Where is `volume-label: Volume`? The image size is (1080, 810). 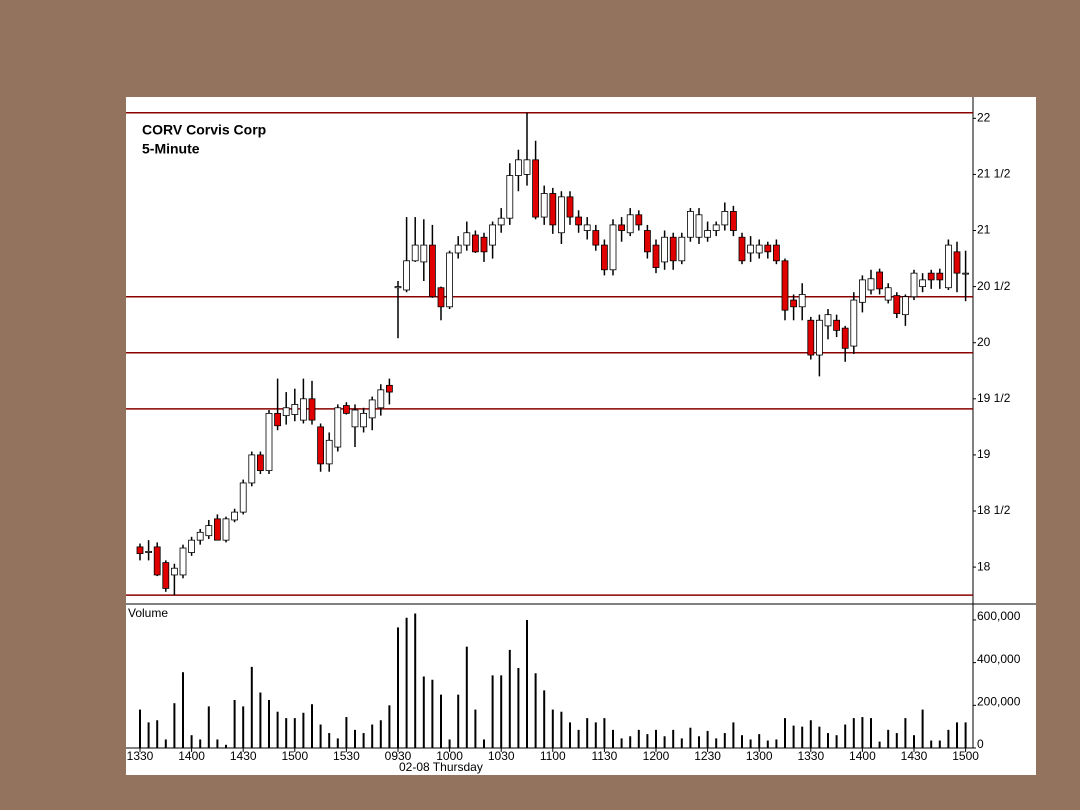 volume-label: Volume is located at coordinates (148, 613).